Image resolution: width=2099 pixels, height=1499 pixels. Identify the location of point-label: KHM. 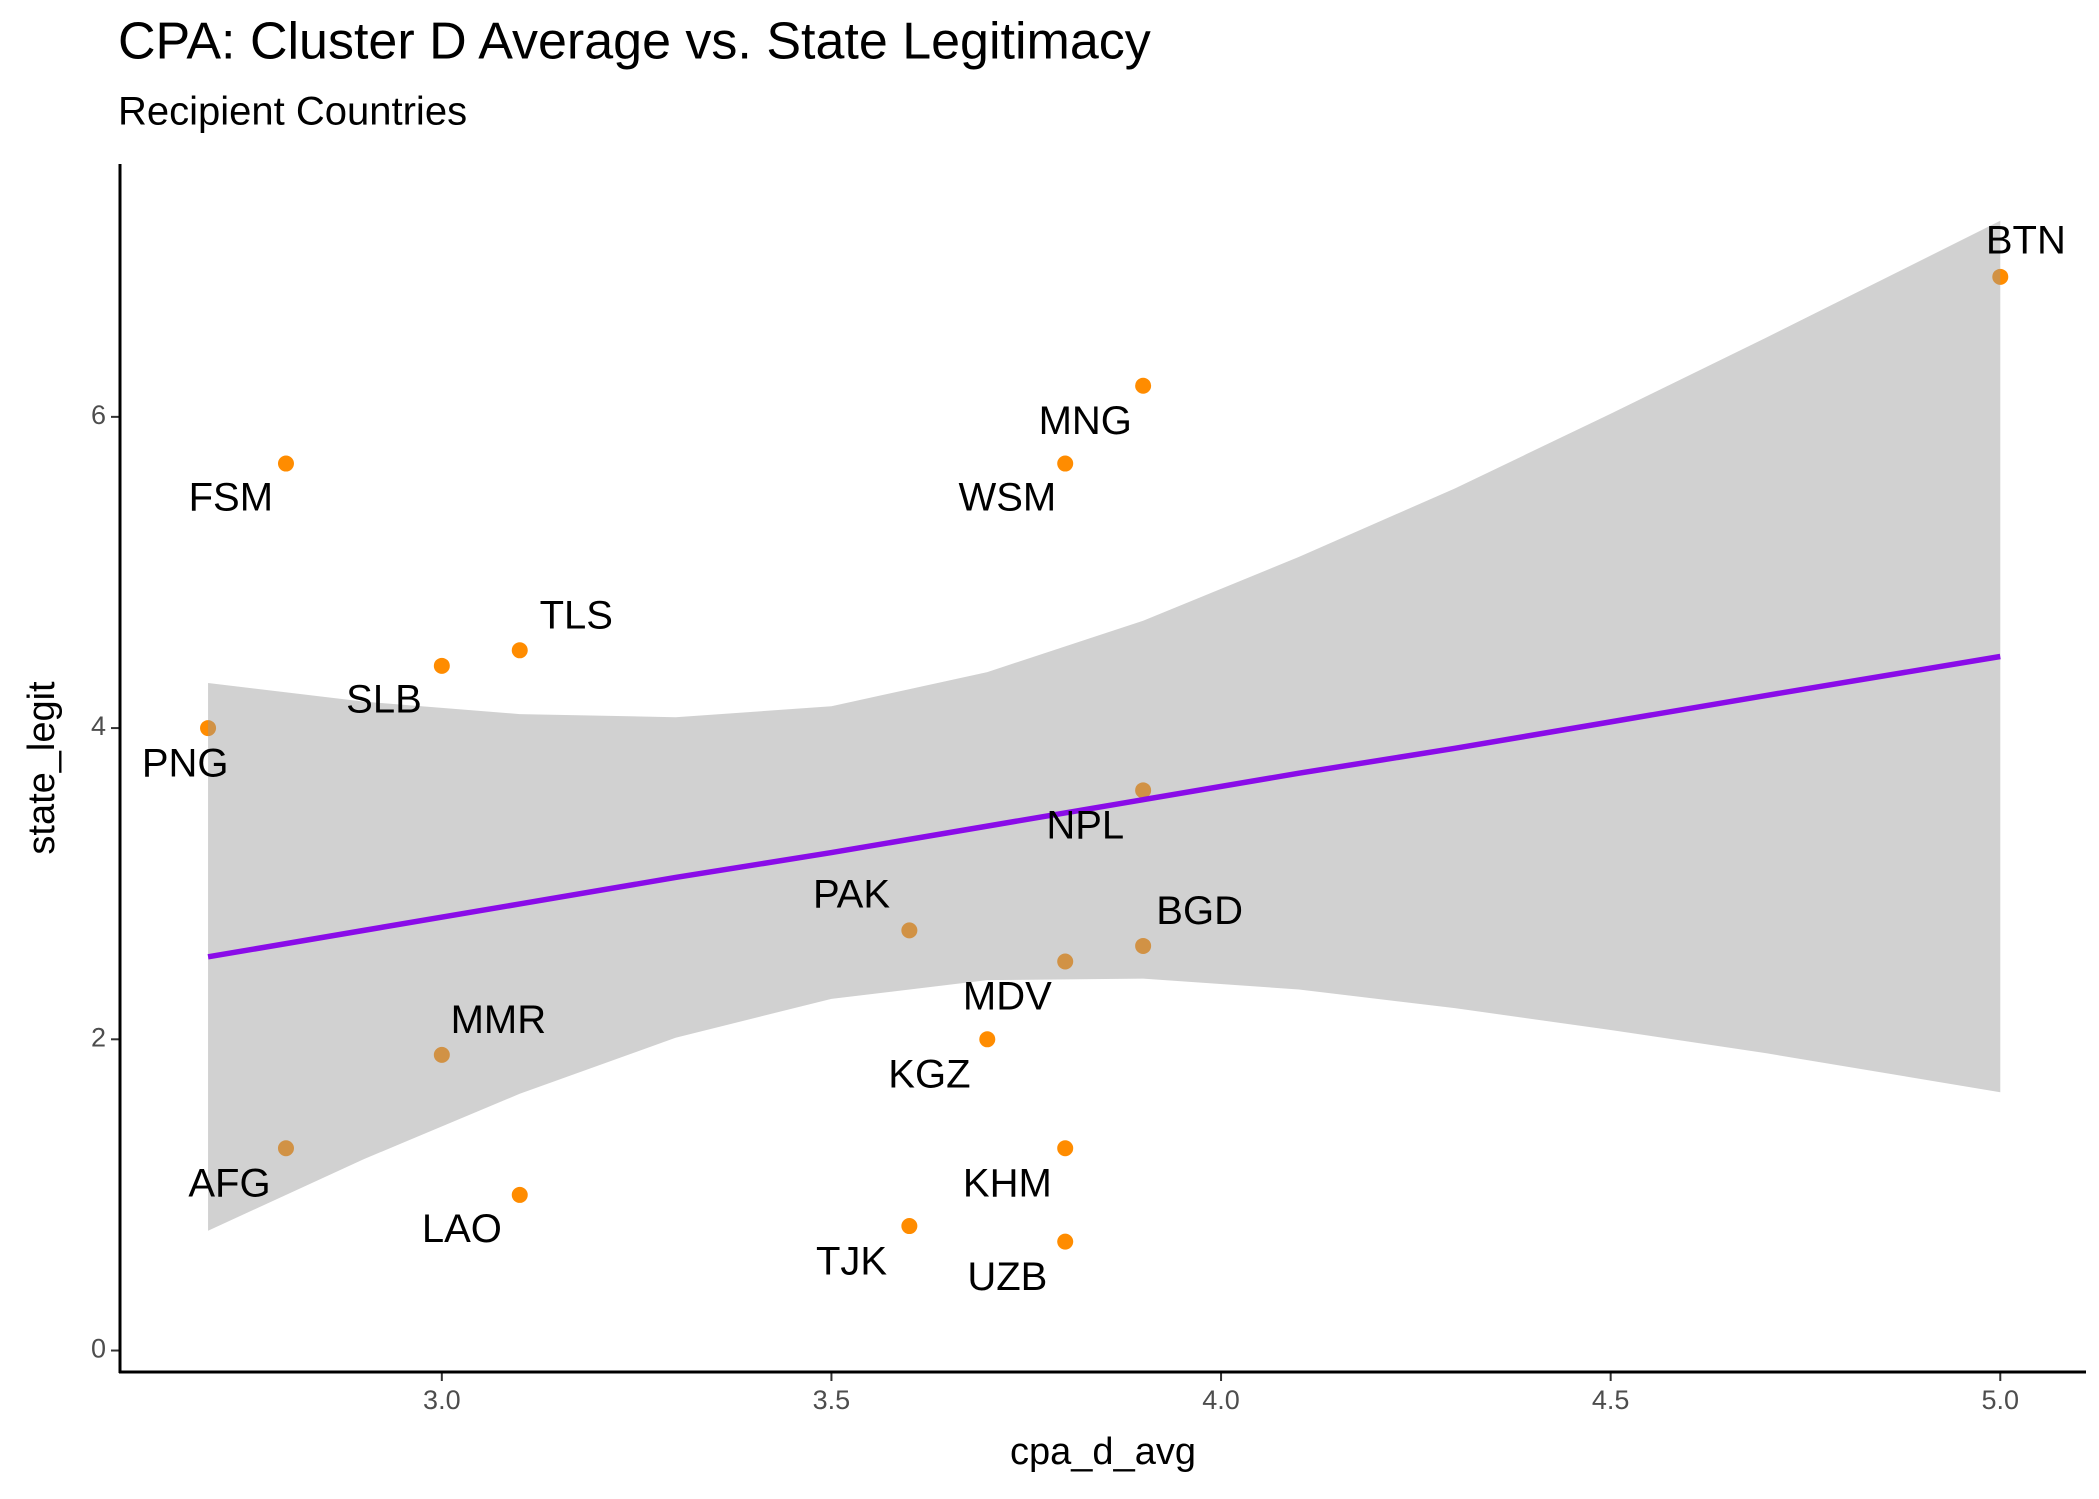
(1007, 1183).